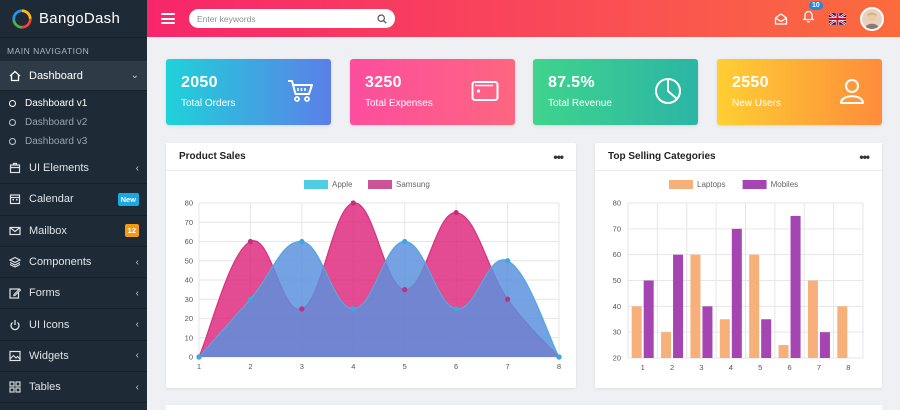 This screenshot has width=900, height=410. What do you see at coordinates (756, 103) in the screenshot?
I see `stat-label: New Users` at bounding box center [756, 103].